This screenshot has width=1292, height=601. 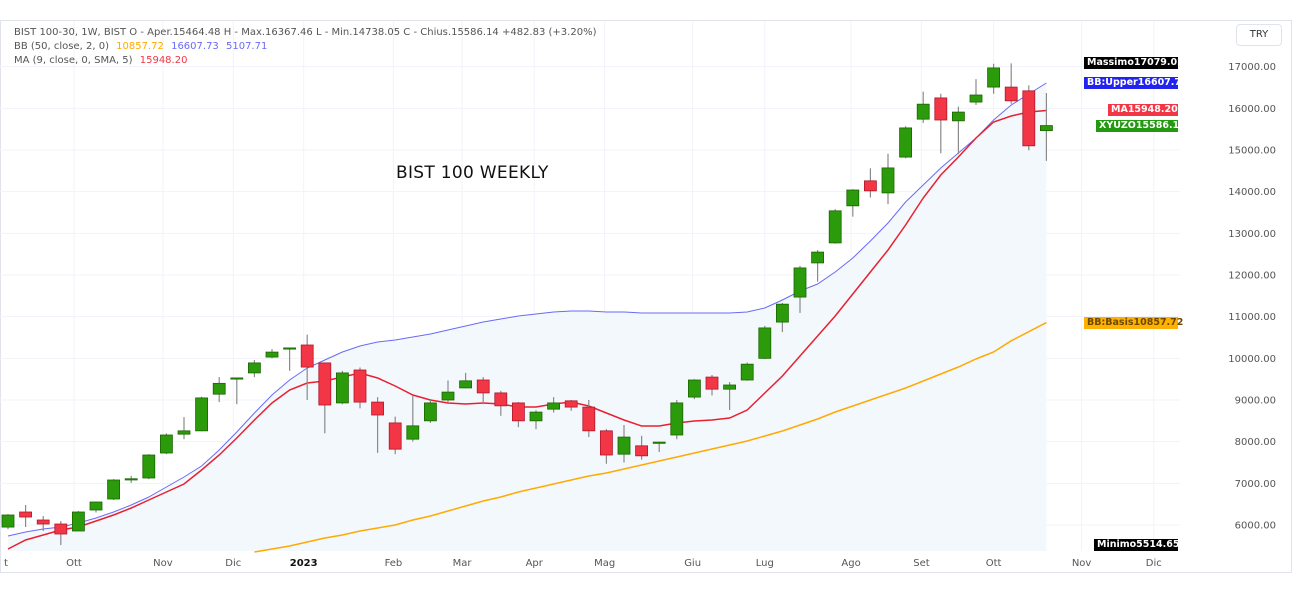 I want to click on x-tick-label: Feb, so click(x=394, y=563).